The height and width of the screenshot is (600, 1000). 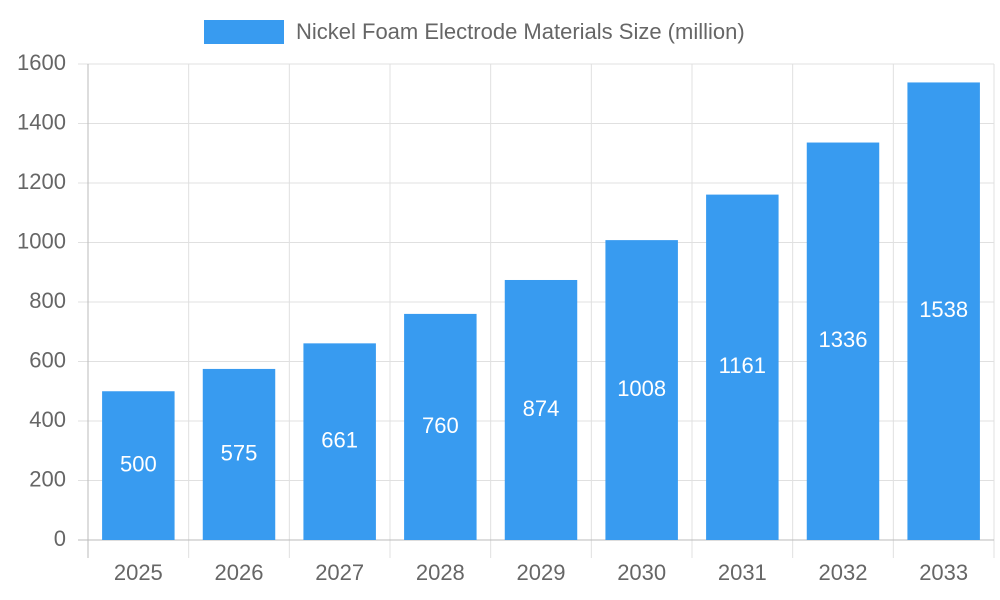 I want to click on data-label: 1538, so click(x=943, y=309).